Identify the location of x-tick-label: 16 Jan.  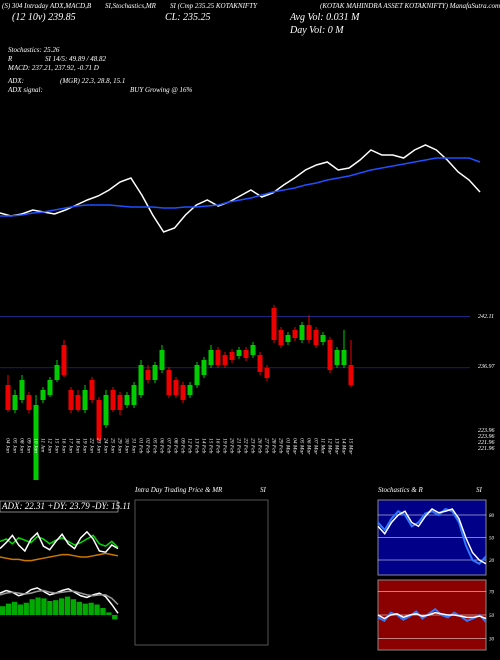
(64, 445).